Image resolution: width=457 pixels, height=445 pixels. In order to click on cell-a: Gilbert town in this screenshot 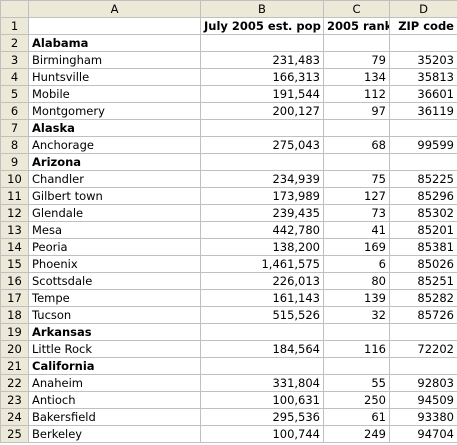, I will do `click(114, 196)`.